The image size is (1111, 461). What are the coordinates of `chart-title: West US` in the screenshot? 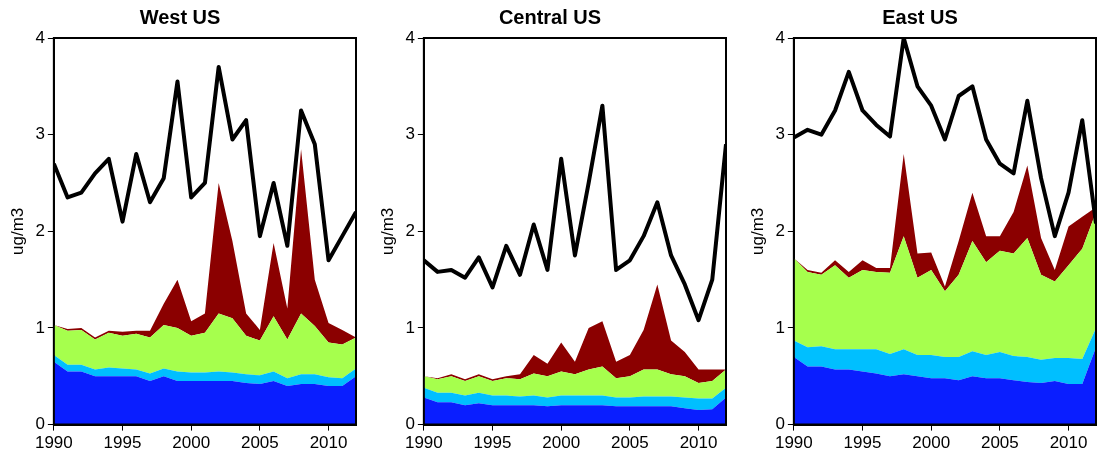 It's located at (180, 16).